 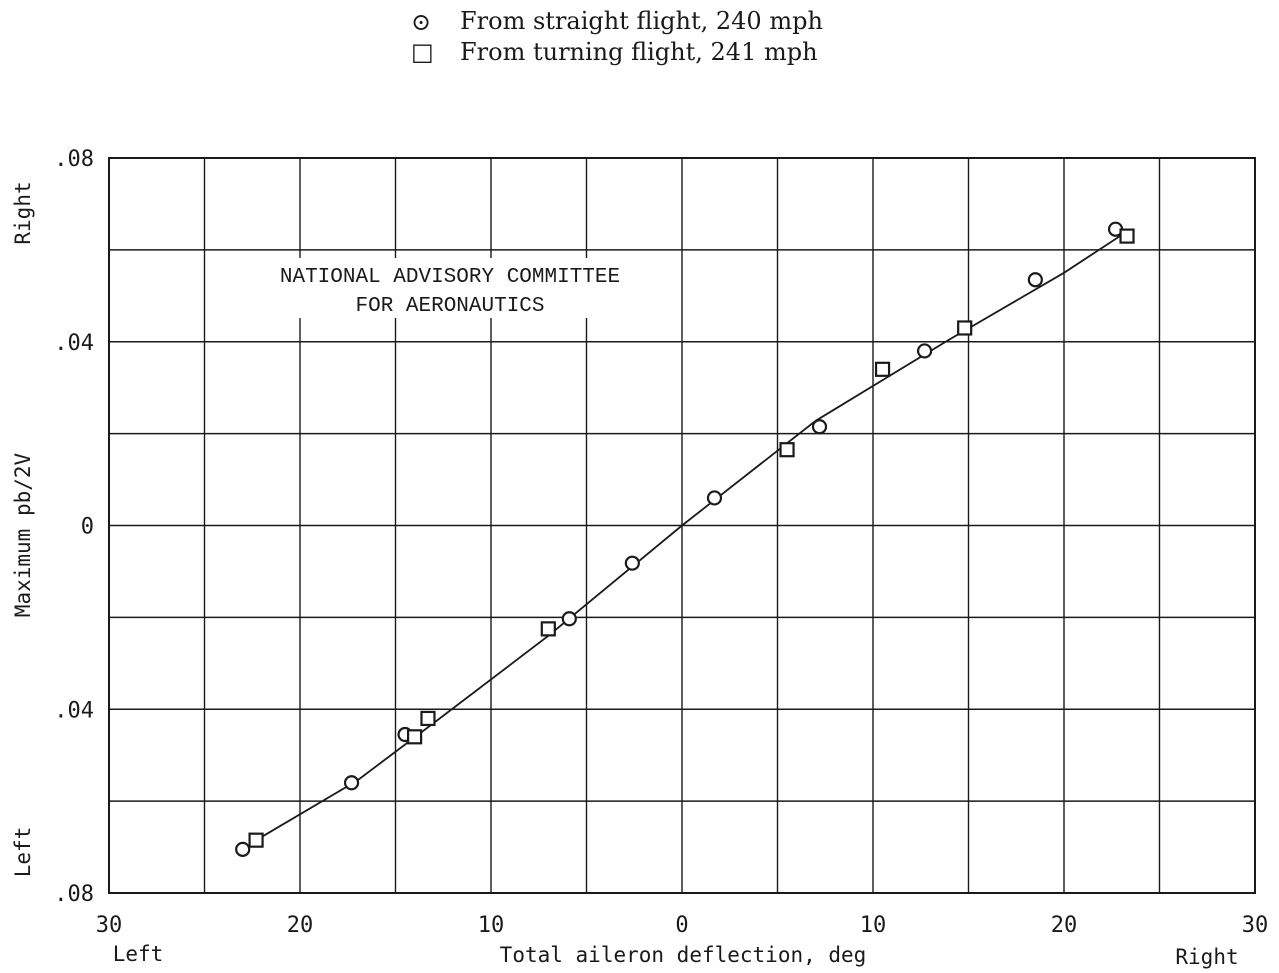 What do you see at coordinates (641, 21) in the screenshot?
I see `legend-straight-label: From straight flight, 240 mph` at bounding box center [641, 21].